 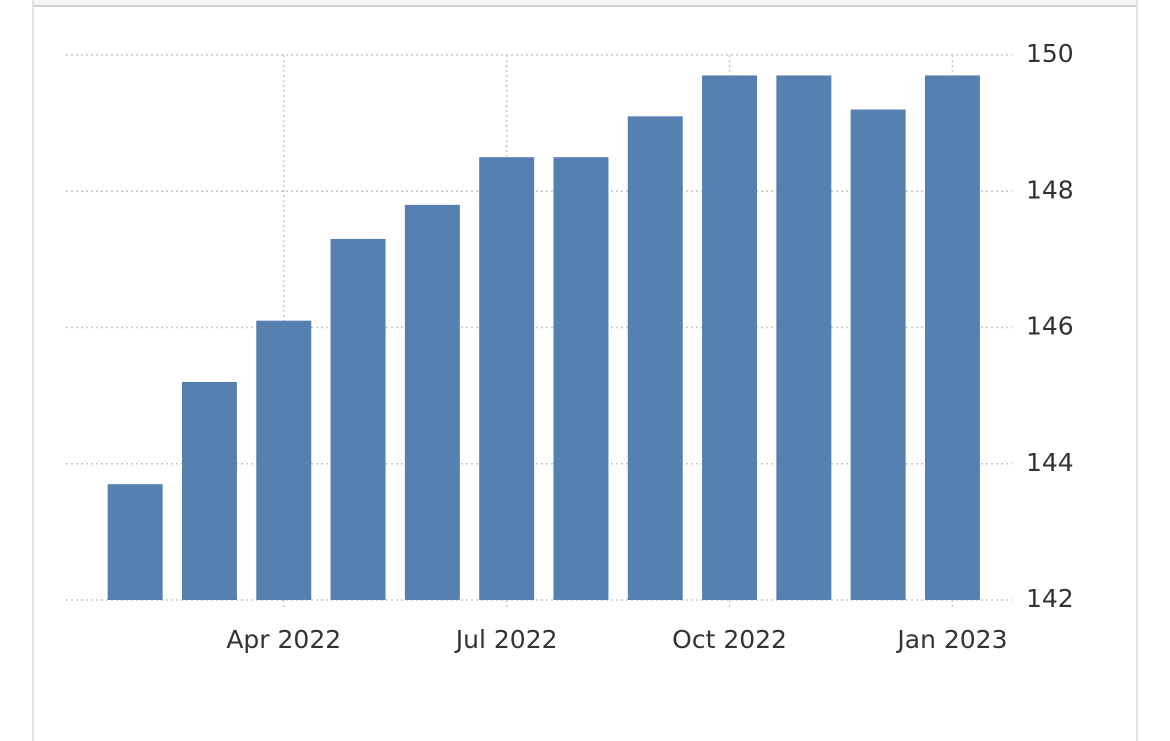 What do you see at coordinates (1050, 462) in the screenshot?
I see `y-tick-label: 144` at bounding box center [1050, 462].